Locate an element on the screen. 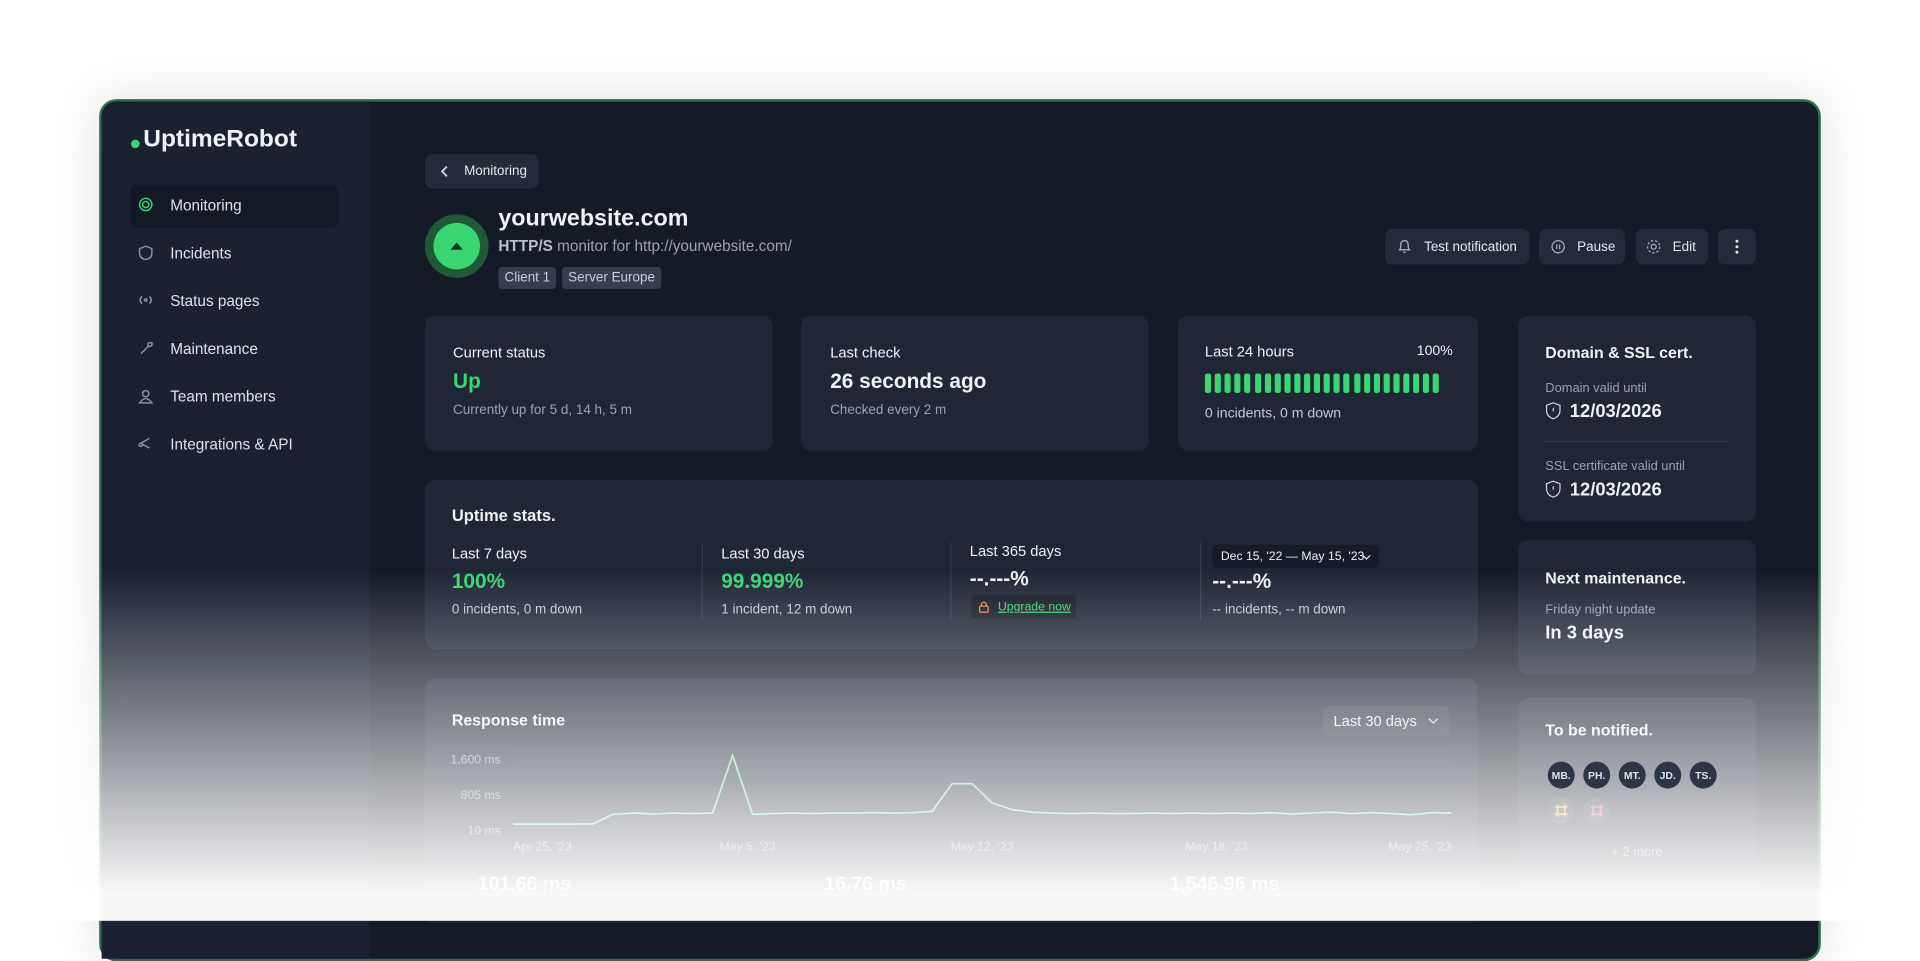 The width and height of the screenshot is (1920, 961). x-tick-label: Apr 25, '23 is located at coordinates (542, 847).